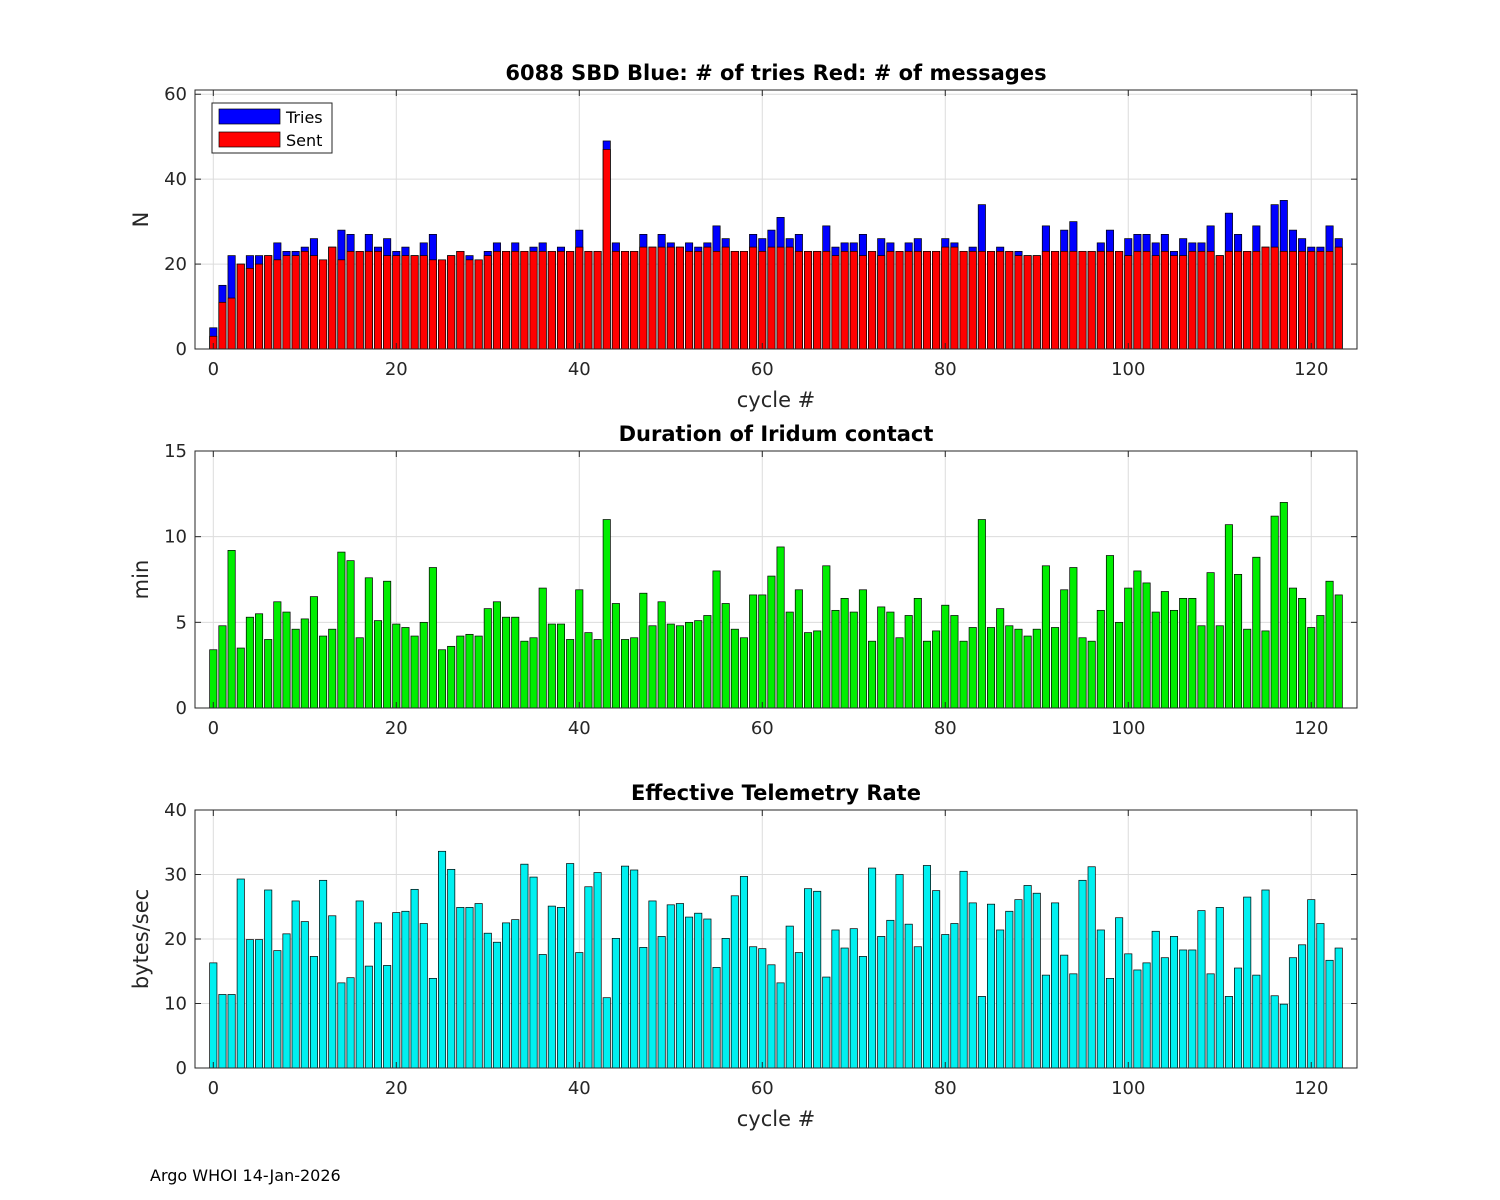  I want to click on chart-title: Duration of Iridum contact, so click(776, 434).